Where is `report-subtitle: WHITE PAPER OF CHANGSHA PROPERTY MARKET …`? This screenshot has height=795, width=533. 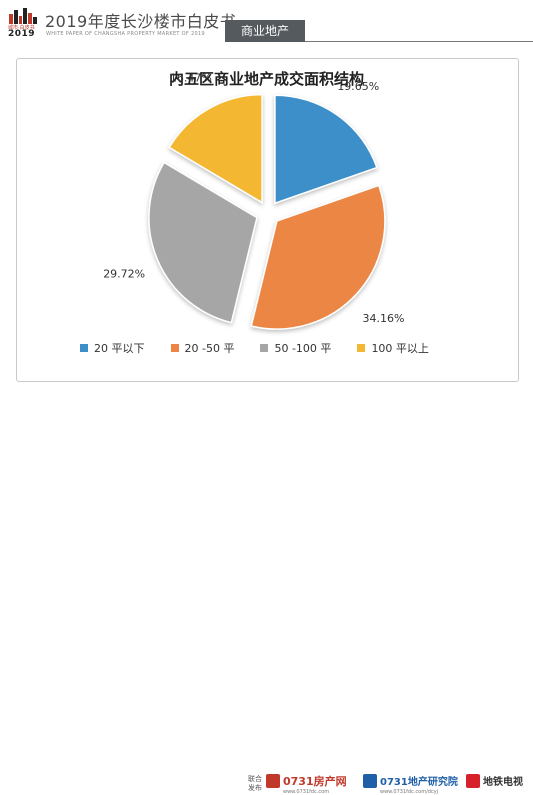
report-subtitle: WHITE PAPER OF CHANGSHA PROPERTY MARKET … is located at coordinates (125, 34).